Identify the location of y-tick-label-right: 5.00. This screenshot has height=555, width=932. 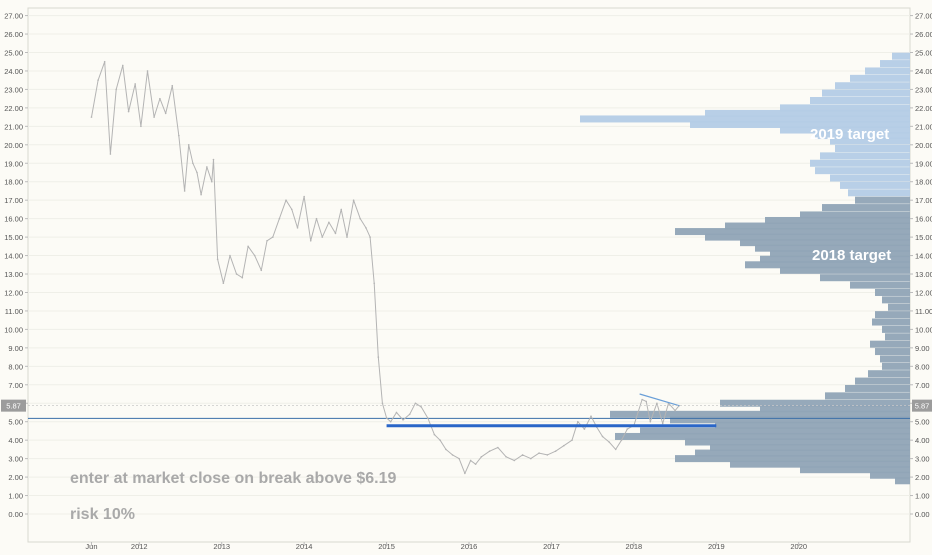
(922, 422).